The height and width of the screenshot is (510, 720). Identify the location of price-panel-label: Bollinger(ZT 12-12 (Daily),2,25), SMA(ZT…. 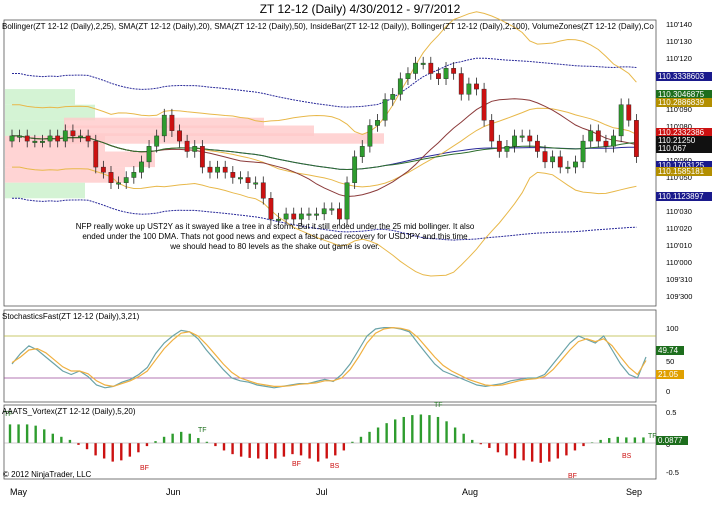
(328, 26).